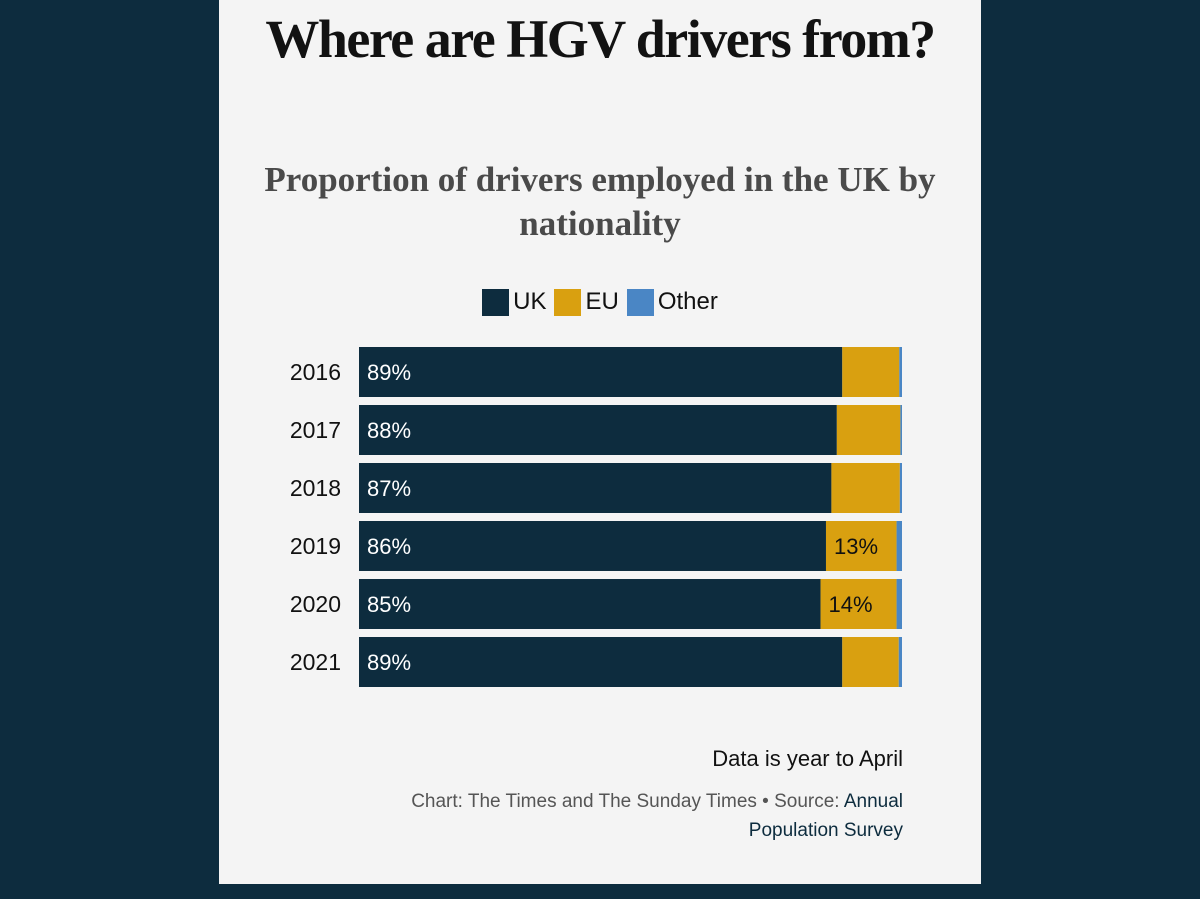  Describe the element at coordinates (865, 488) in the screenshot. I see `bar-eu-2018` at that location.